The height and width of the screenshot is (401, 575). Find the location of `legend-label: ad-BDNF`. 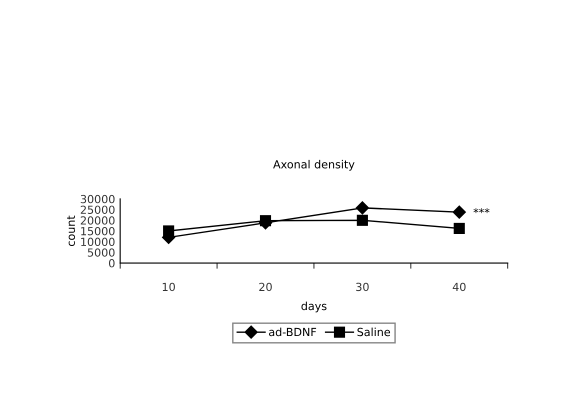

legend-label: ad-BDNF is located at coordinates (292, 332).